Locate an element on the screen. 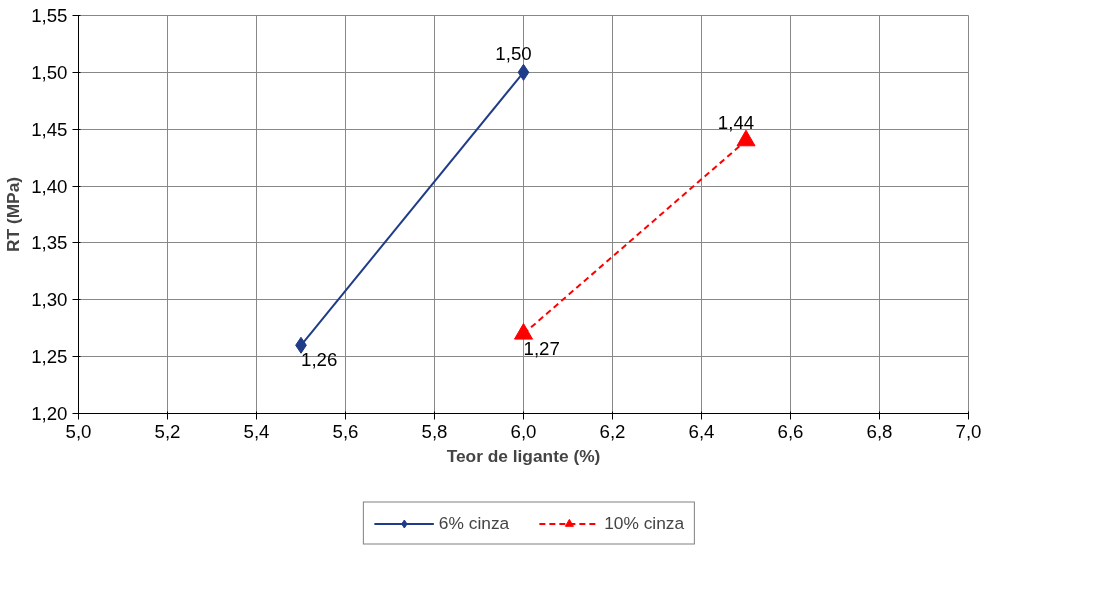 The height and width of the screenshot is (604, 1103). y-tick-label: 1,55 is located at coordinates (49, 15).